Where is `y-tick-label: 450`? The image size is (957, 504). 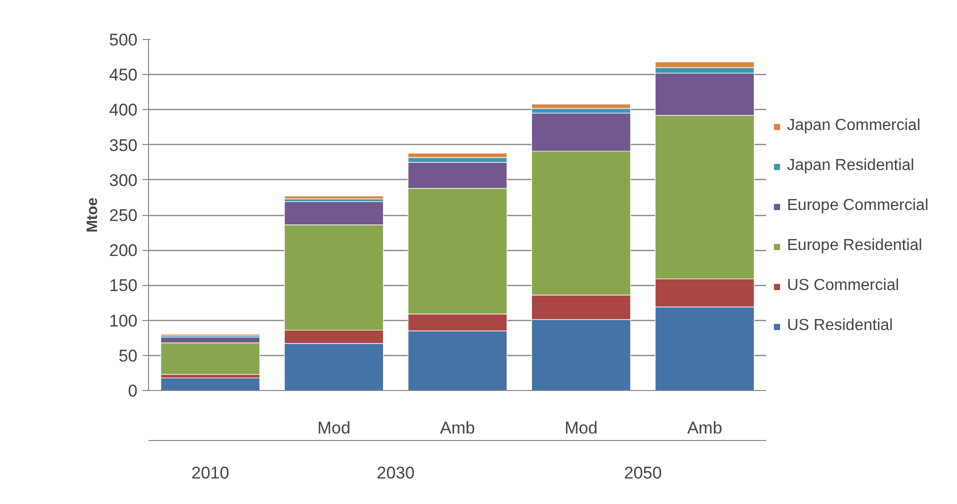 y-tick-label: 450 is located at coordinates (123, 75).